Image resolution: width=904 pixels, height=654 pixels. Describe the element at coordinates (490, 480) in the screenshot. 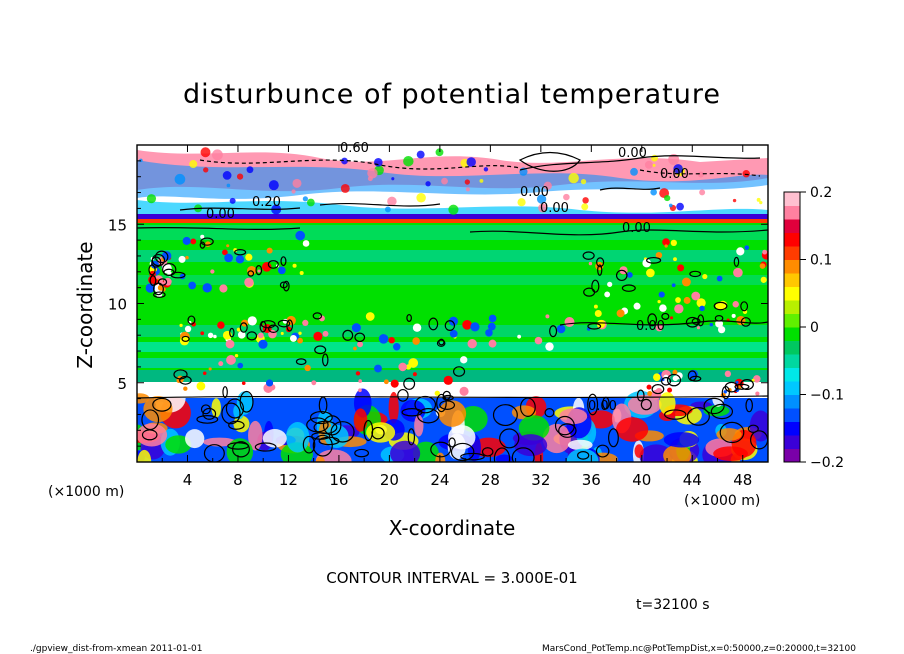

I see `x-tick-label: 28` at that location.